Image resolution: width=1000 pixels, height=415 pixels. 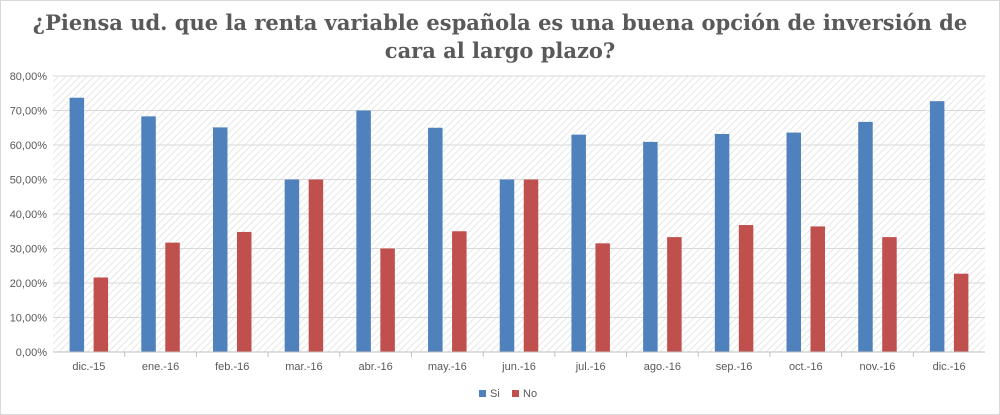 I want to click on y-tick-label: 40,00%, so click(x=29, y=215).